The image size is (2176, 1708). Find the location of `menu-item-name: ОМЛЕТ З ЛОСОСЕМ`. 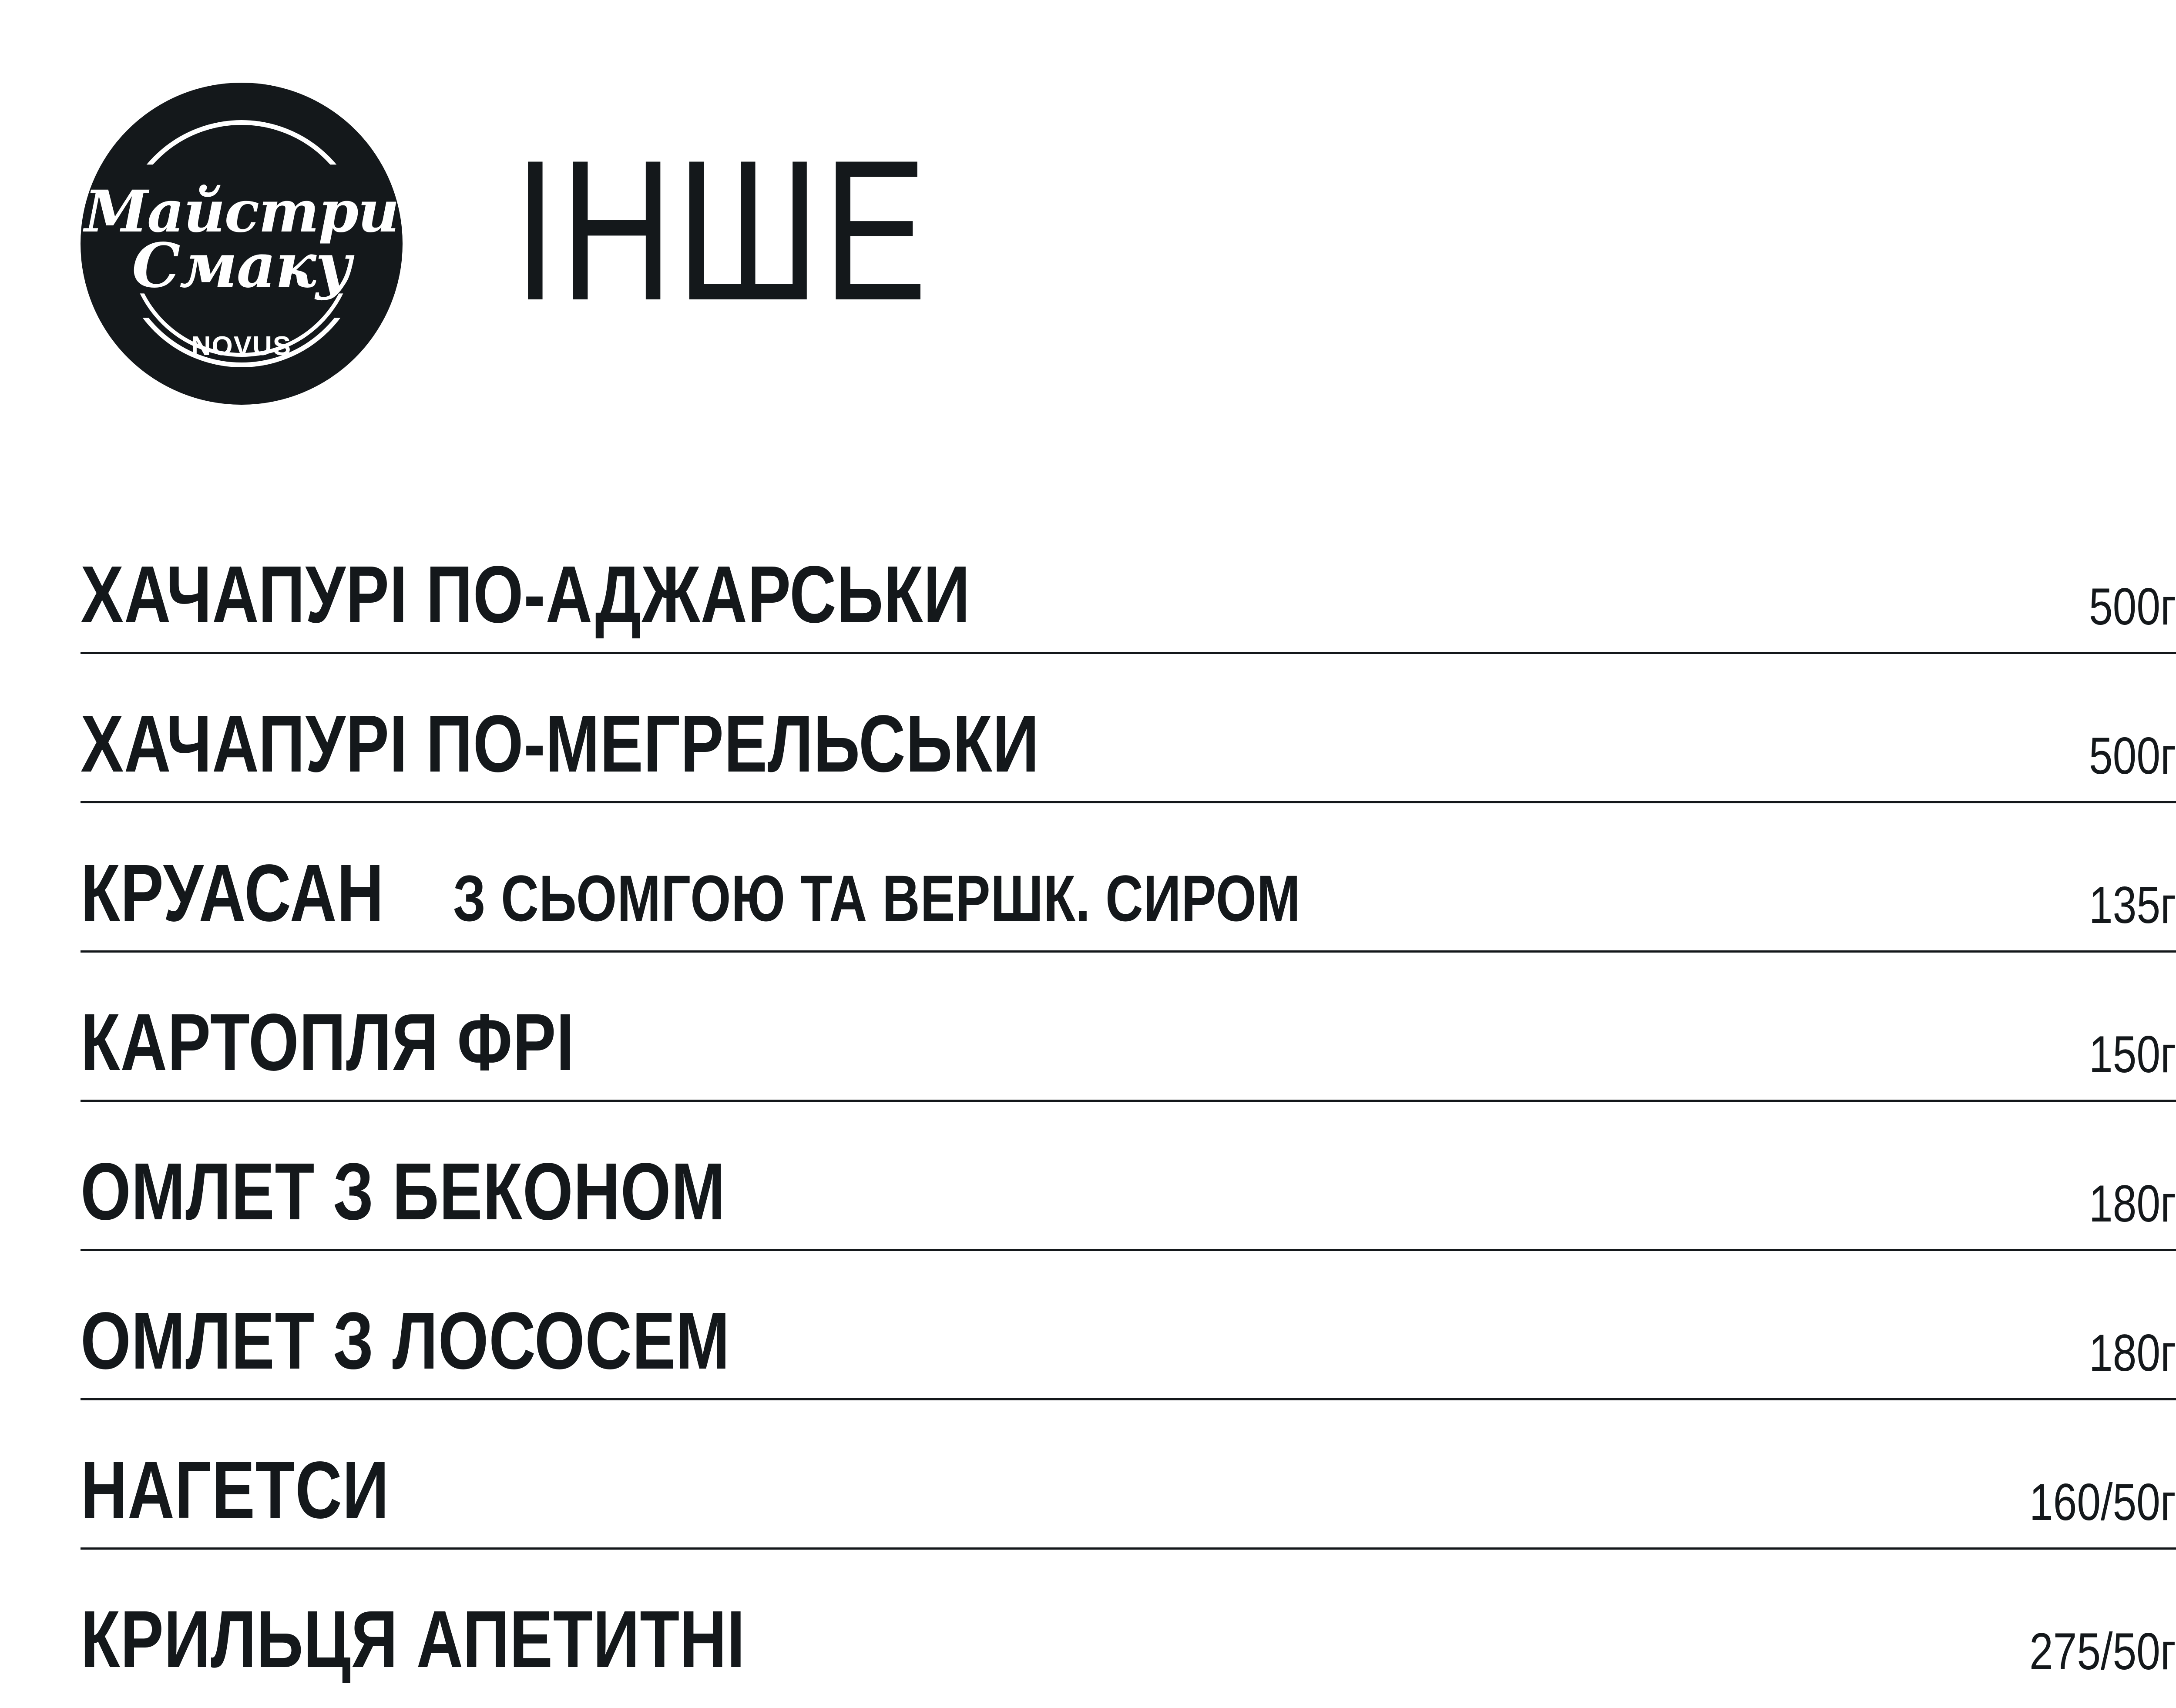

menu-item-name: ОМЛЕТ З ЛОСОСЕМ is located at coordinates (915, 1350).